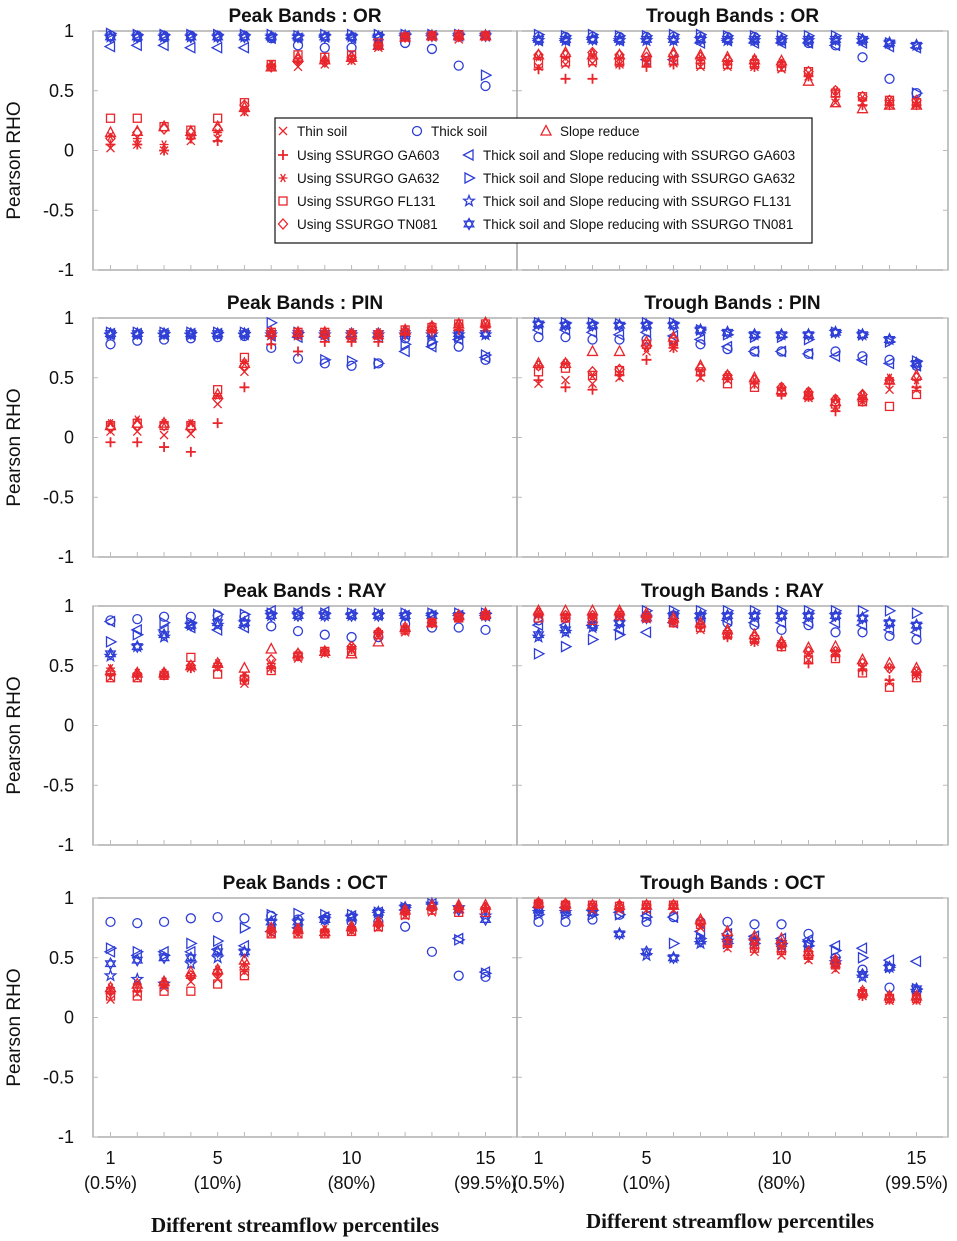  What do you see at coordinates (283, 224) in the screenshot?
I see `legend-marker-tn081` at bounding box center [283, 224].